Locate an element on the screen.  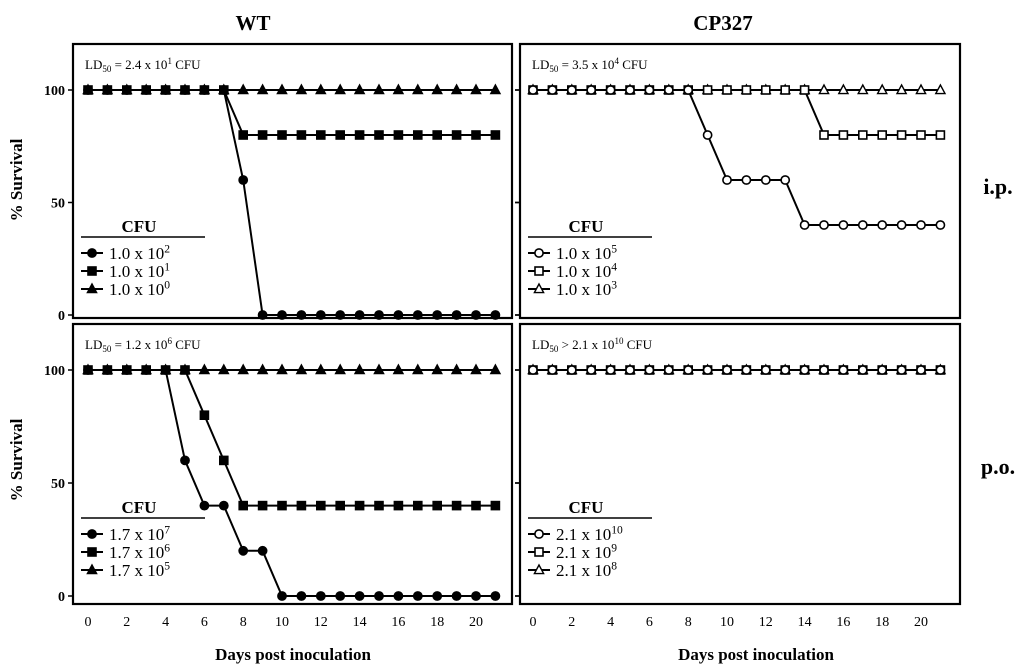
x-tick-label: 2 is located at coordinates (126, 622).